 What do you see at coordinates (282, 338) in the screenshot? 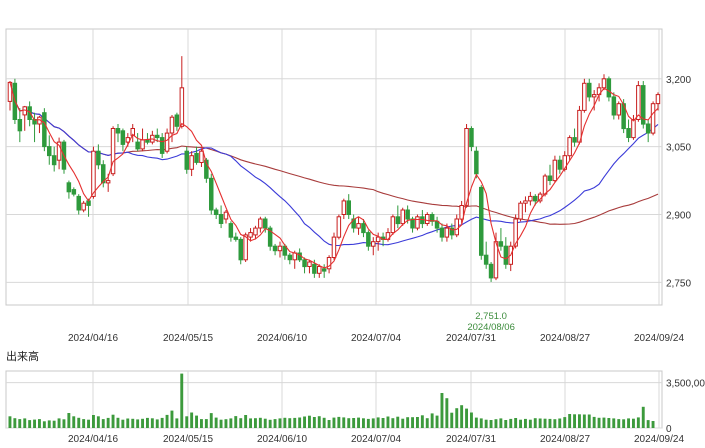
I see `price-date-label: 2024/06/10` at bounding box center [282, 338].